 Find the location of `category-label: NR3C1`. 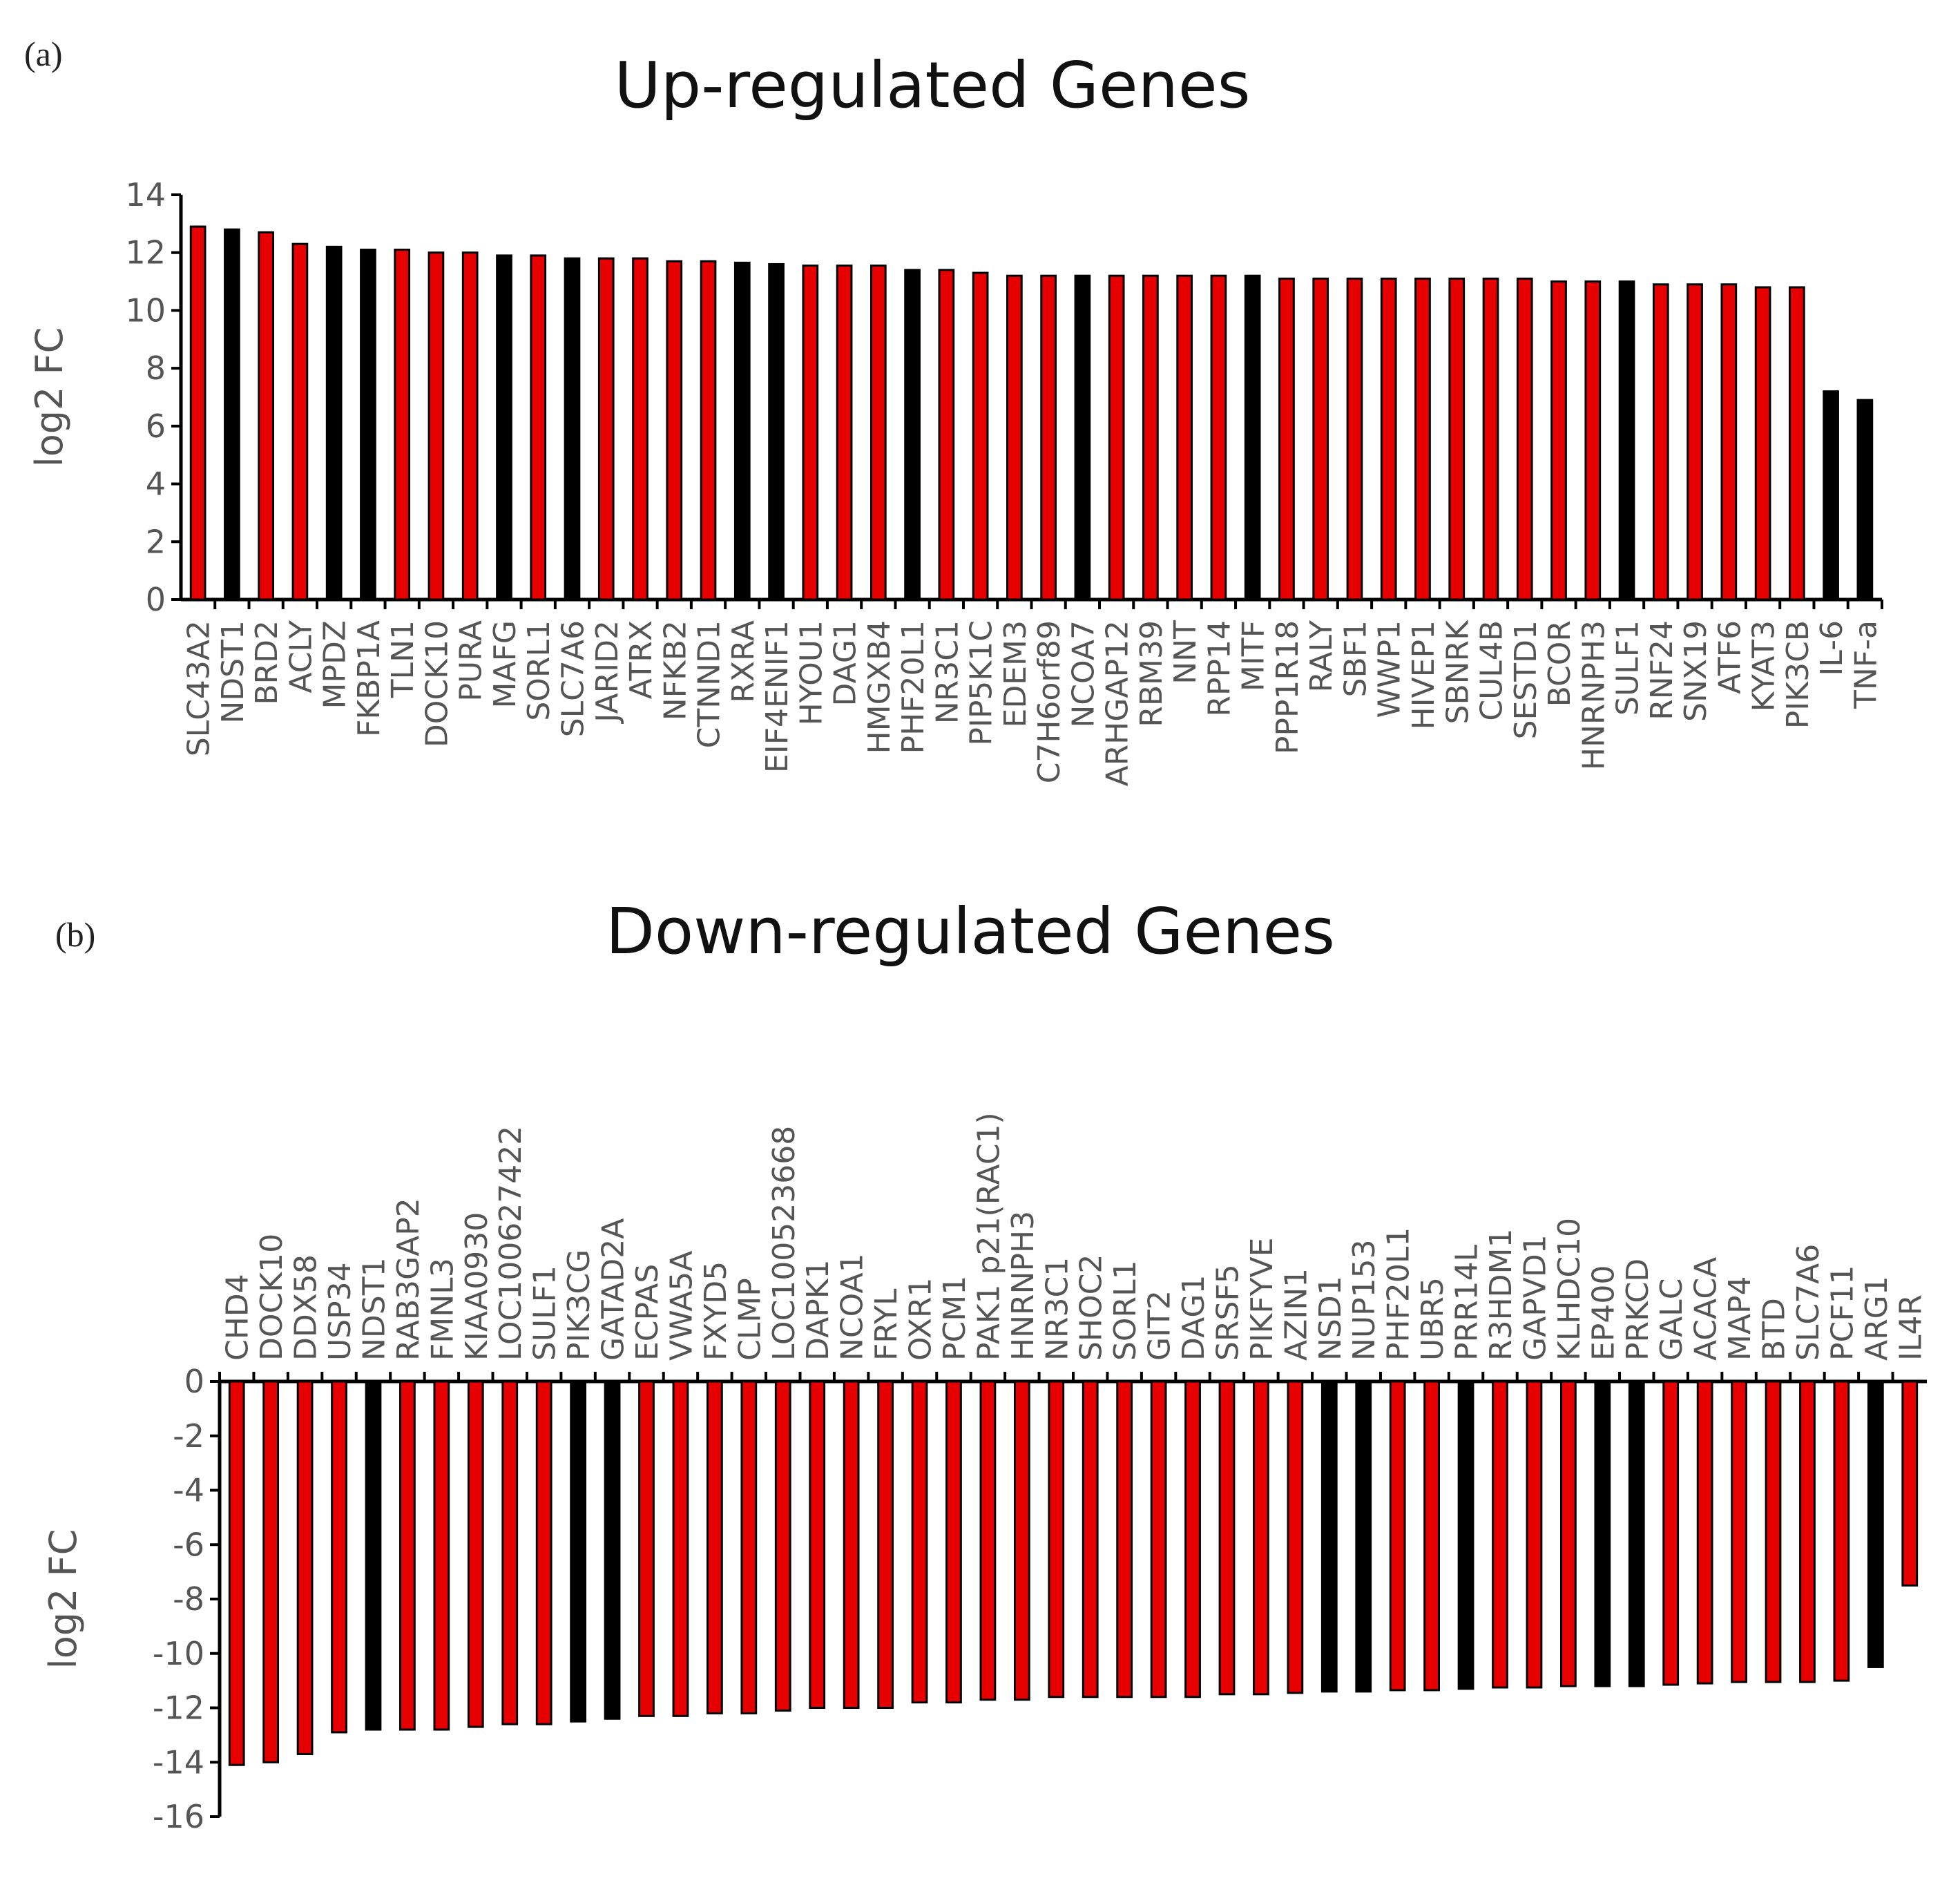

category-label: NR3C1 is located at coordinates (1057, 1309).